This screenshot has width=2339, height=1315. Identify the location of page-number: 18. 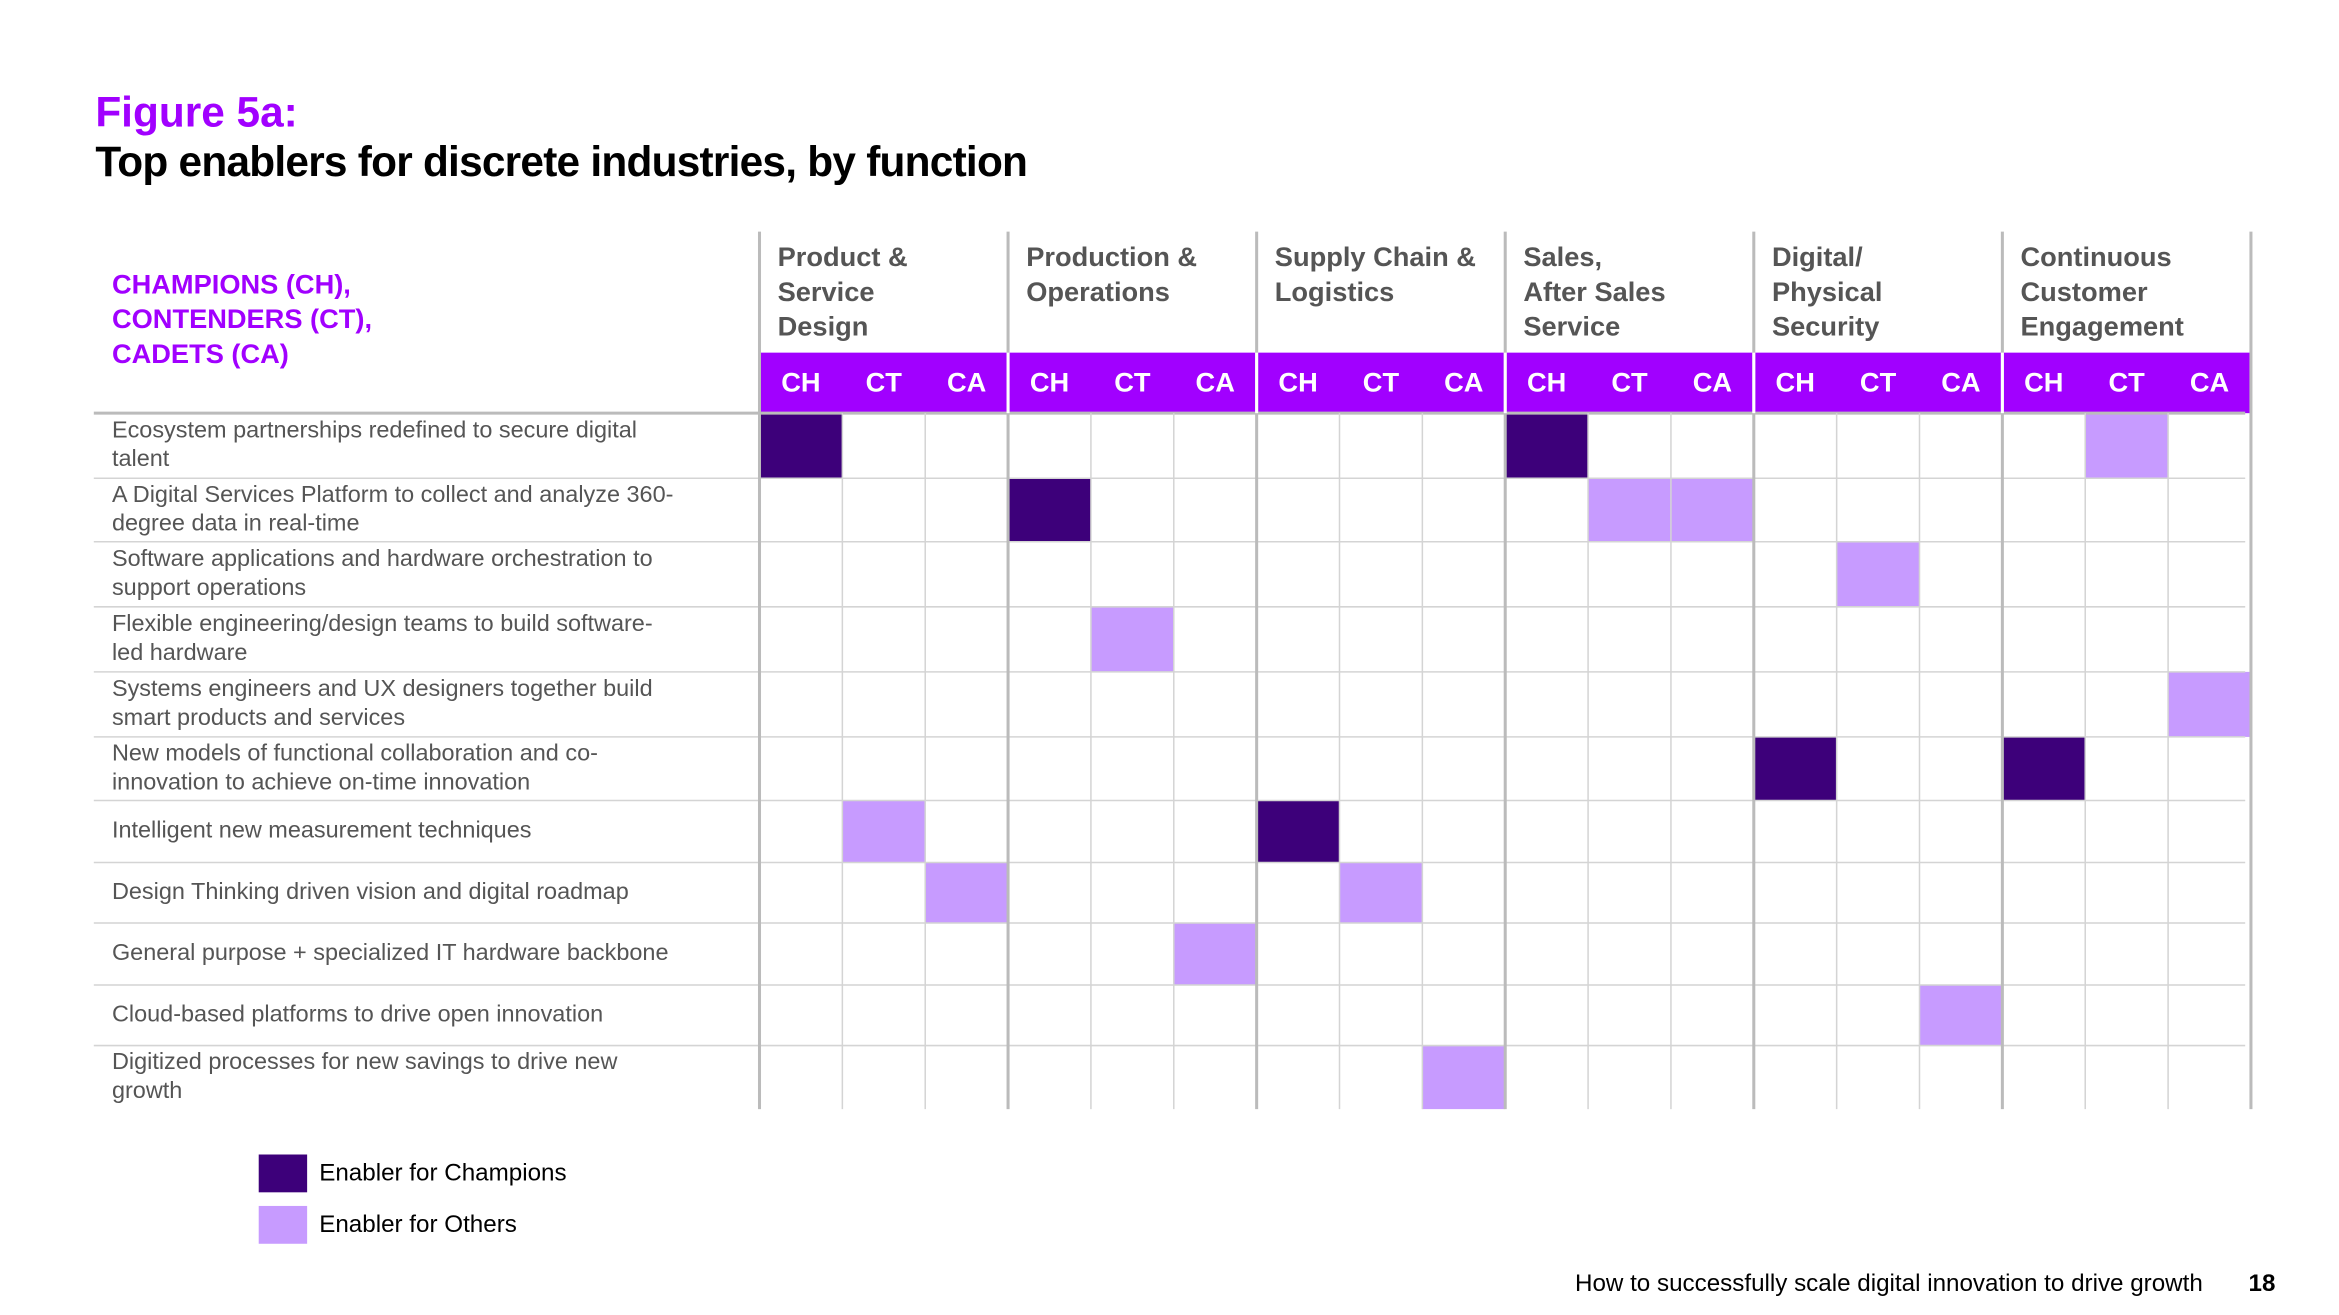
(2262, 1283).